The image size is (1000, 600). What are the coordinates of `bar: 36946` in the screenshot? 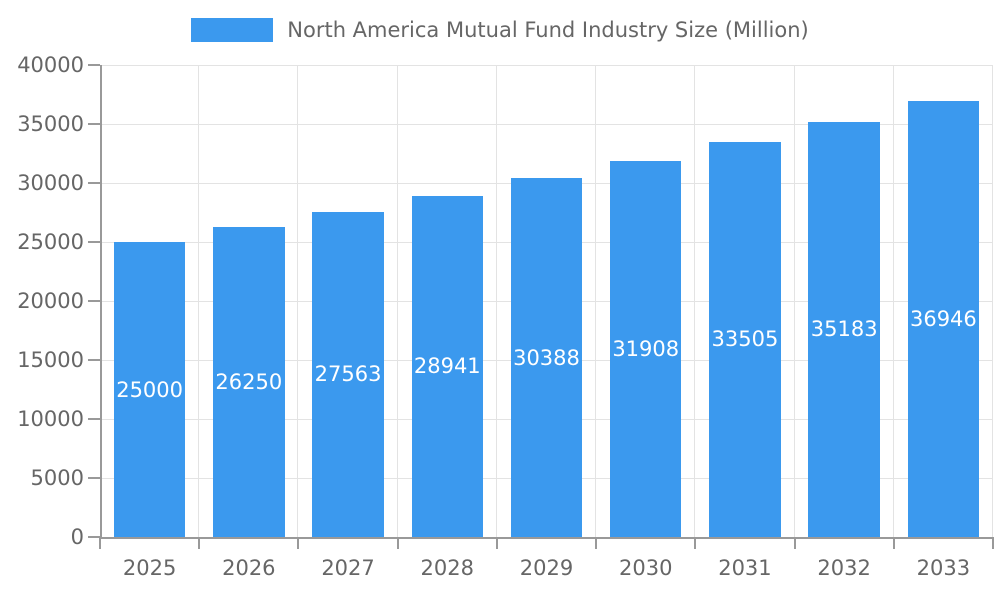 It's located at (943, 319).